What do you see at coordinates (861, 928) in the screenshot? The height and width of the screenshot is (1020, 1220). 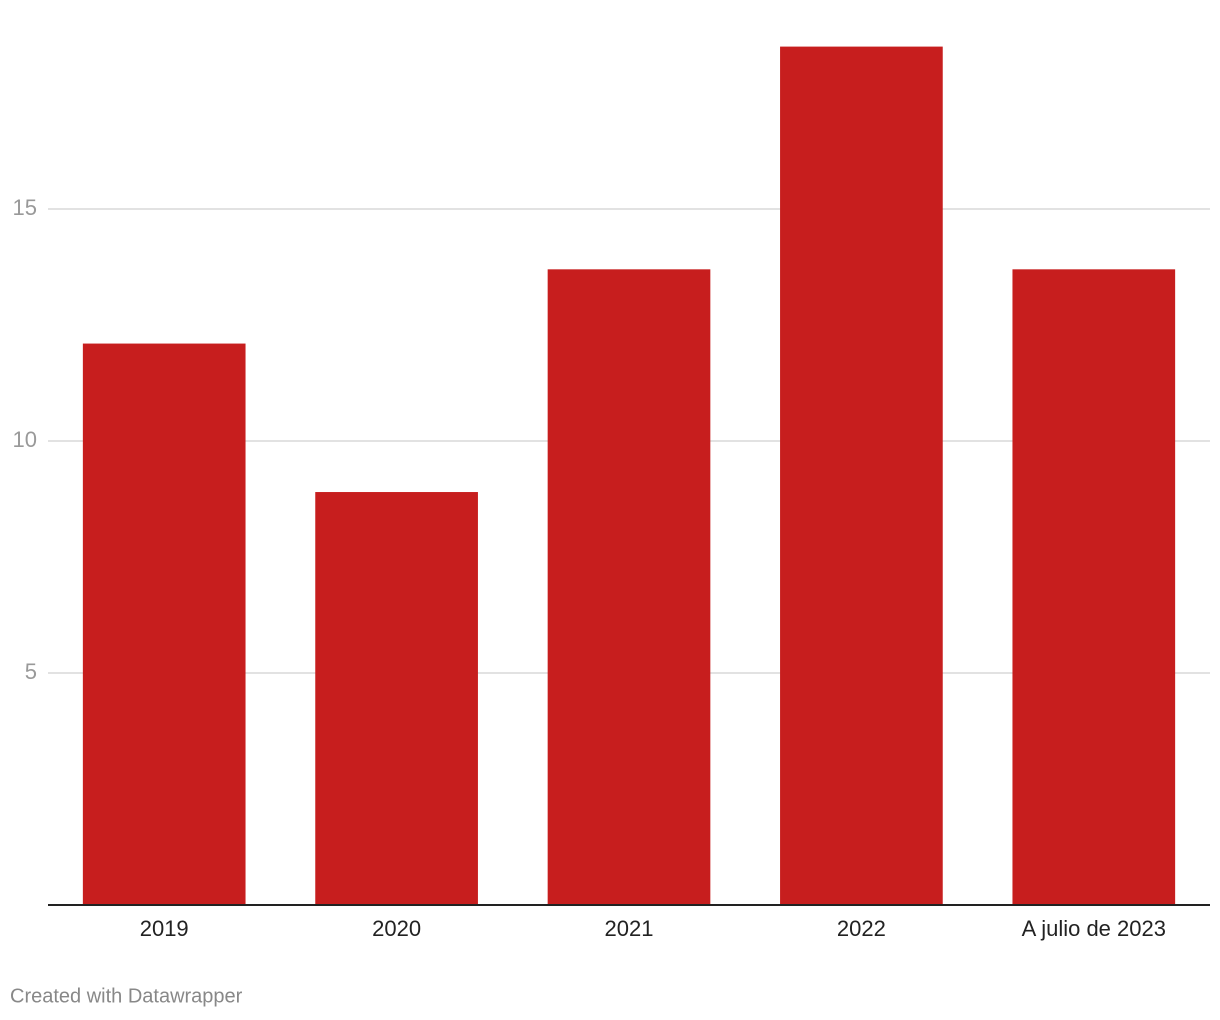 I see `x-tick-label: 2022` at bounding box center [861, 928].